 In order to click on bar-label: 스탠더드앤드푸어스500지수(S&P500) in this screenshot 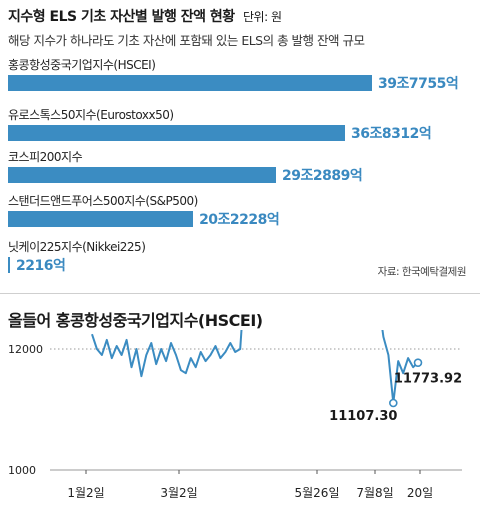, I will do `click(103, 201)`.